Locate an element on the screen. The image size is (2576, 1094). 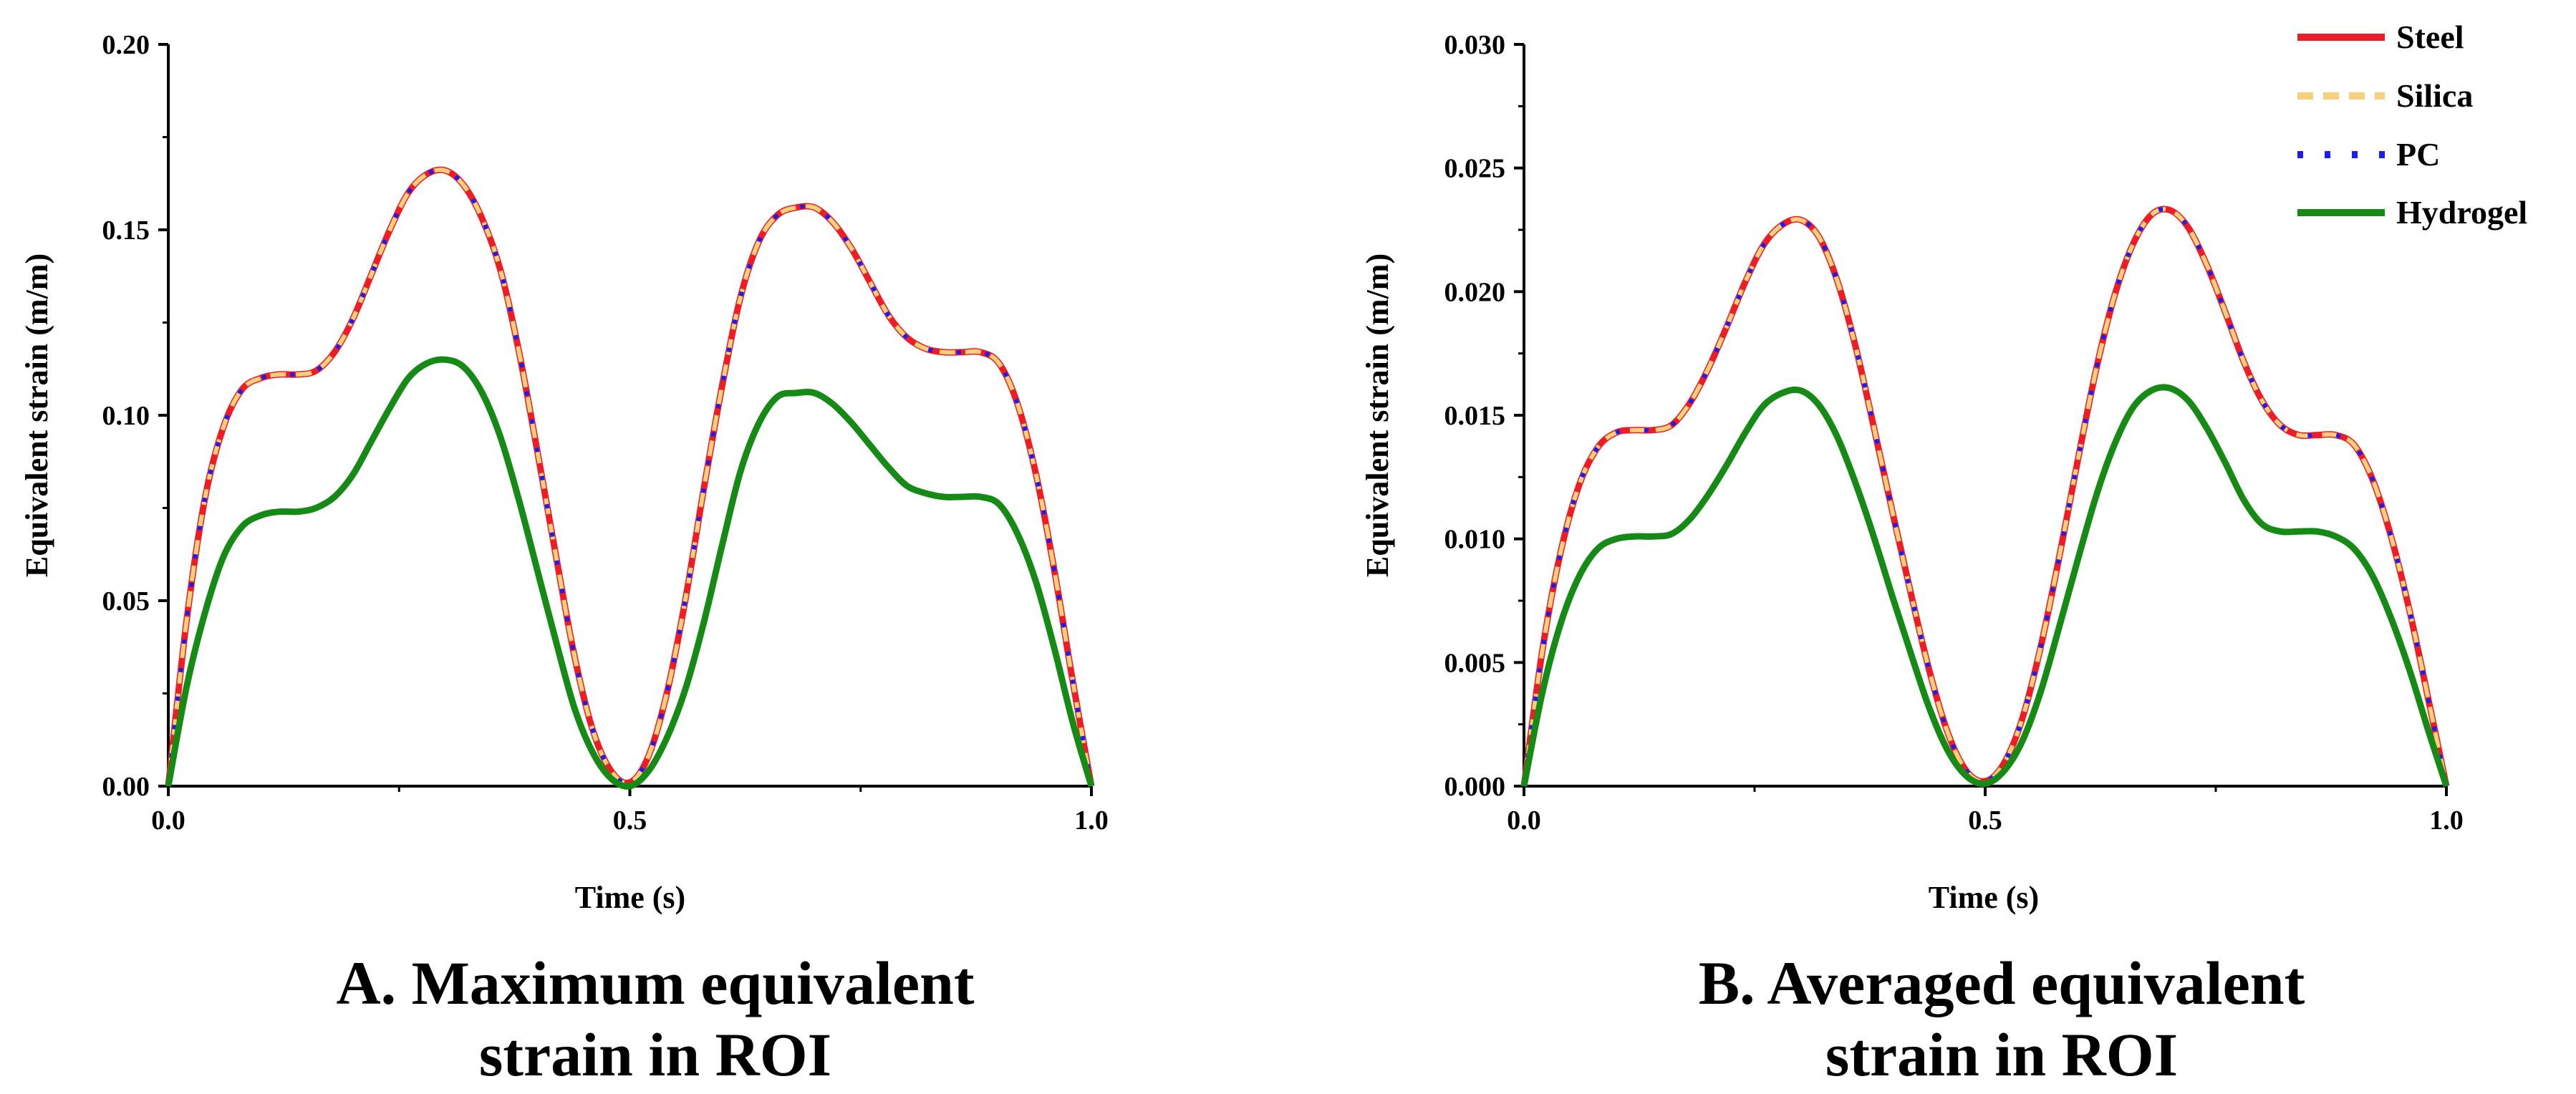
panel-a-x-tick-label: 0.0 is located at coordinates (168, 820).